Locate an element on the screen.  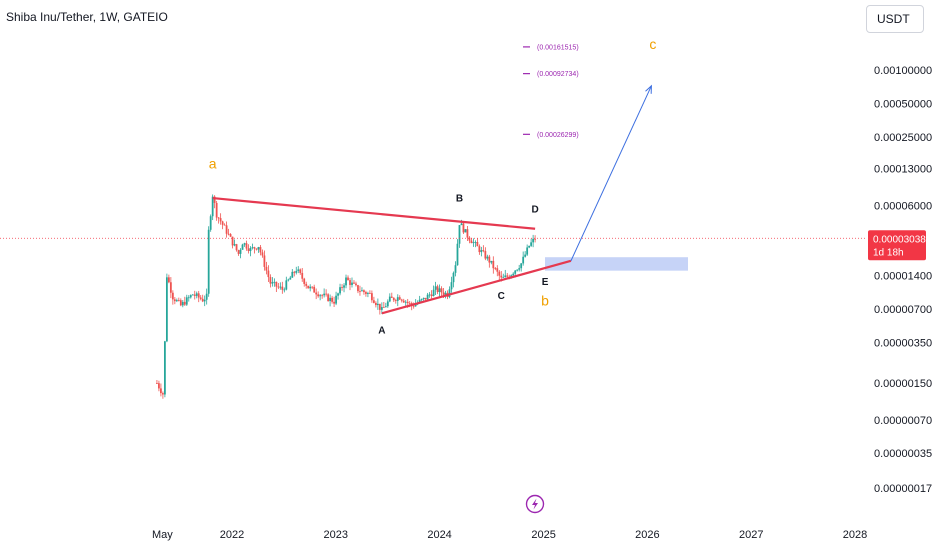
svg-text: (0.00026299) is located at coordinates (558, 135).